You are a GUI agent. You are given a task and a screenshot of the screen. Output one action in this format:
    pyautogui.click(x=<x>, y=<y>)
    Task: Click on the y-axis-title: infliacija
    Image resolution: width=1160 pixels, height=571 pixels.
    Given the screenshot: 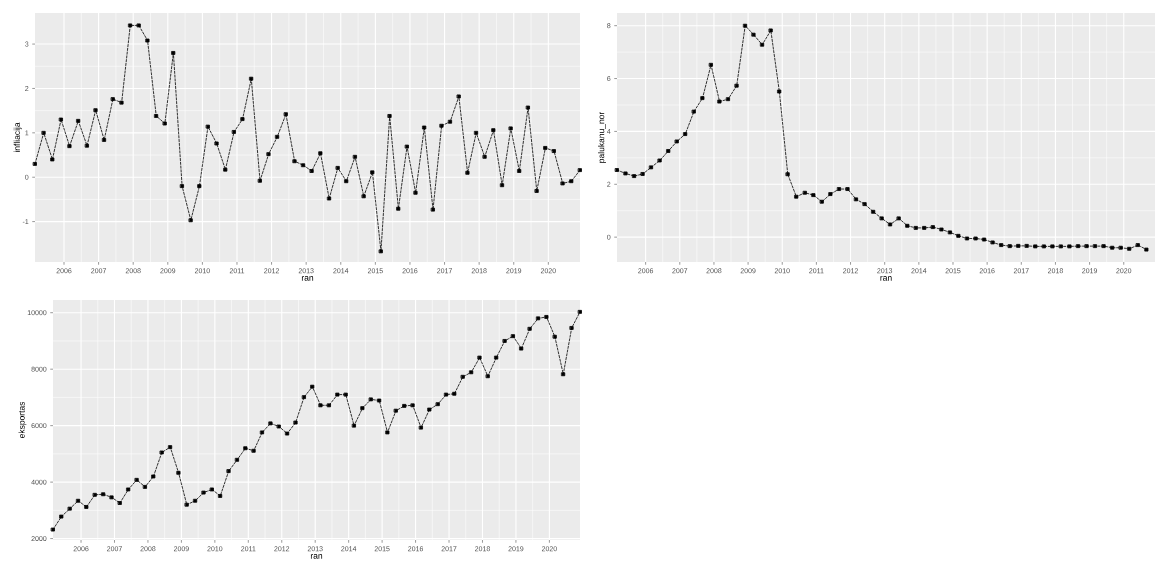 What is the action you would take?
    pyautogui.click(x=17, y=137)
    